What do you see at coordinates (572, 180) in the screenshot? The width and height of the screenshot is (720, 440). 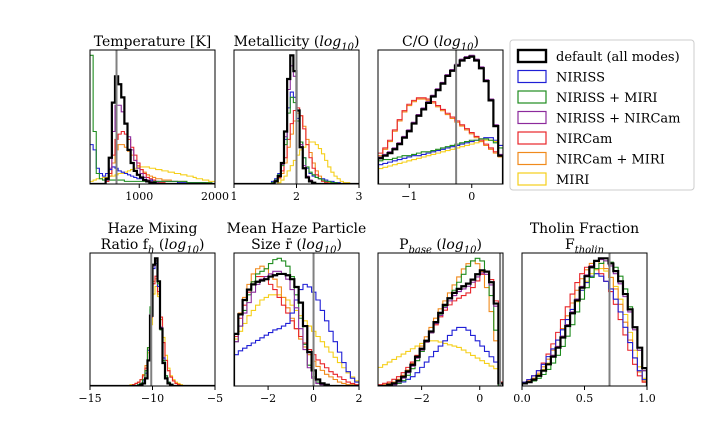 I see `legend-label: MIRI` at bounding box center [572, 180].